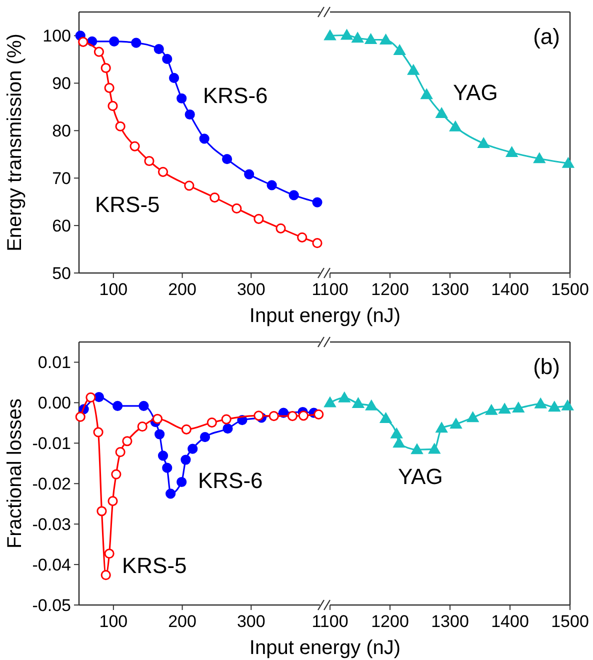  Describe the element at coordinates (182, 621) in the screenshot. I see `x-tick-label: 200` at that location.